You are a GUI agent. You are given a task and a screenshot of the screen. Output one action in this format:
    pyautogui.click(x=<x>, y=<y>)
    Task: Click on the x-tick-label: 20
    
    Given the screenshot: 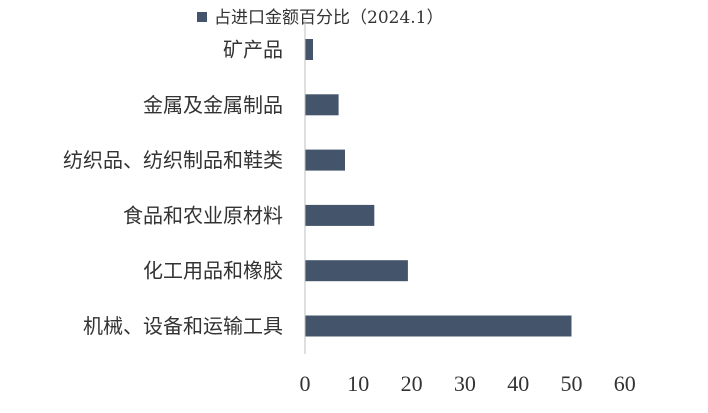 What is the action you would take?
    pyautogui.click(x=412, y=383)
    